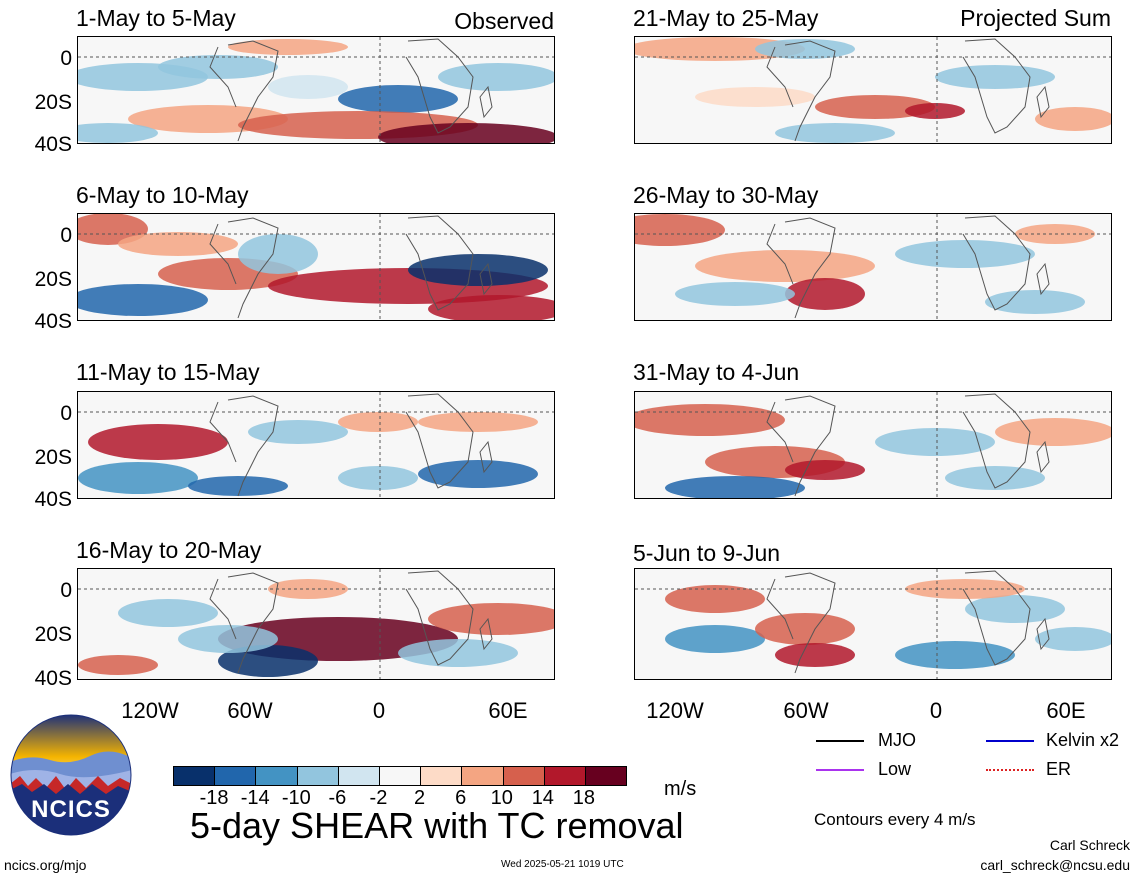  I want to click on y-tick-0-r4: 0, so click(66, 590).